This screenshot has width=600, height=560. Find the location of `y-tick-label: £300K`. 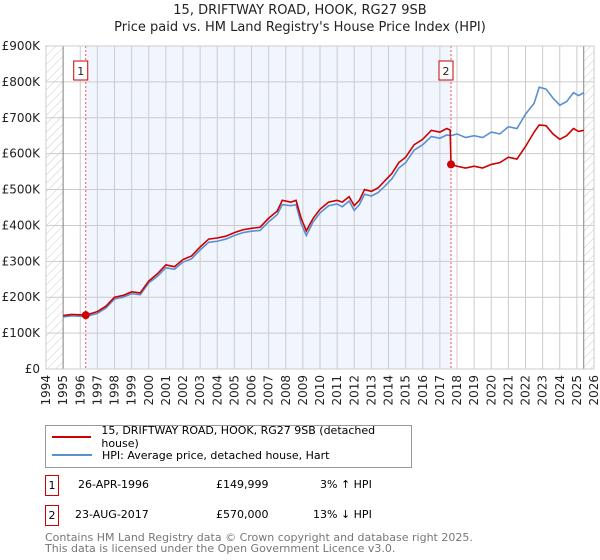

y-tick-label: £300K is located at coordinates (22, 261).